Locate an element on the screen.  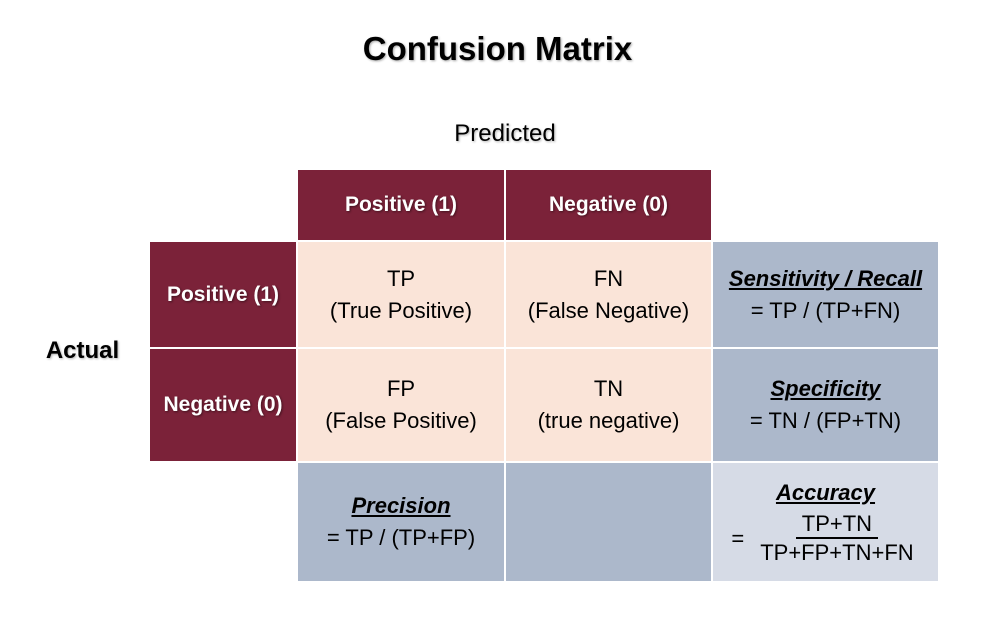
accuracy-equals: = is located at coordinates (738, 538).